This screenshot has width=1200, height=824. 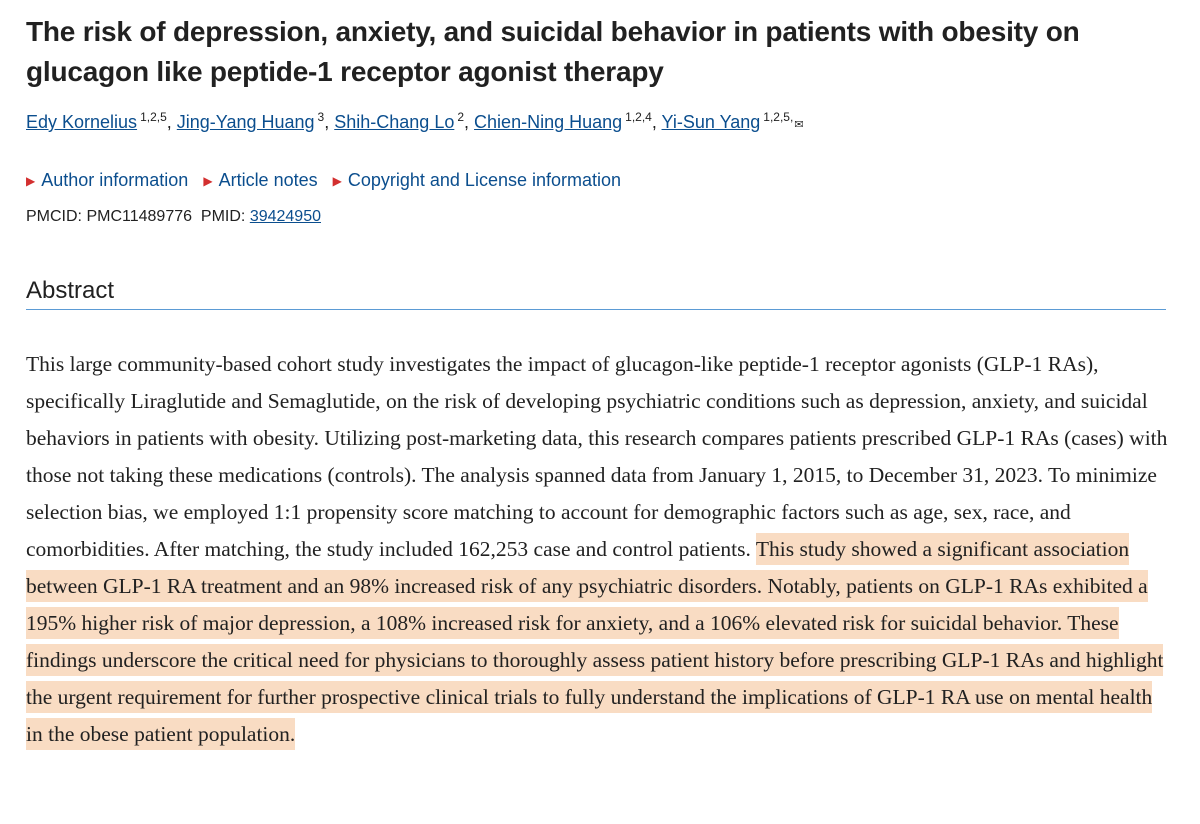 I want to click on copyright-license-label: Copyright and License information, so click(x=484, y=180).